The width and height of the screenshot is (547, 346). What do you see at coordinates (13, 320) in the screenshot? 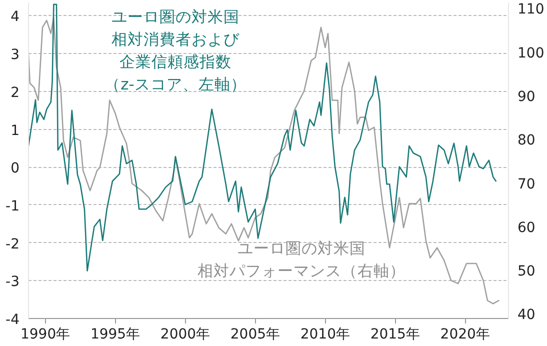
I see `y-tick-label: -4` at bounding box center [13, 320].